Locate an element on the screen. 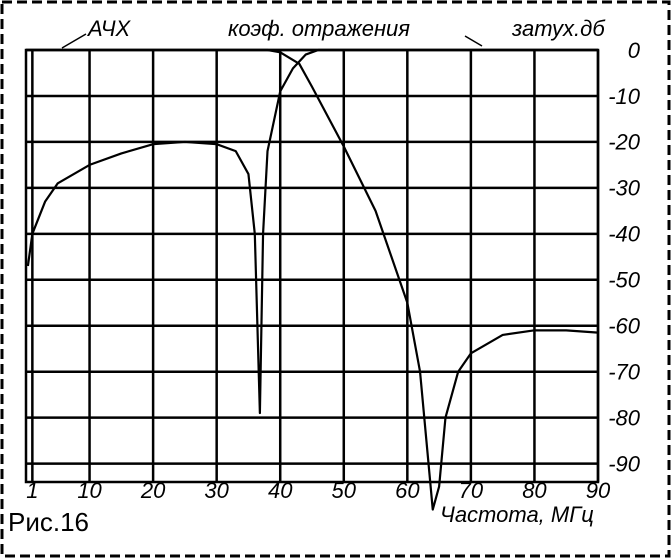  y-tick-label: -70 is located at coordinates (624, 372).